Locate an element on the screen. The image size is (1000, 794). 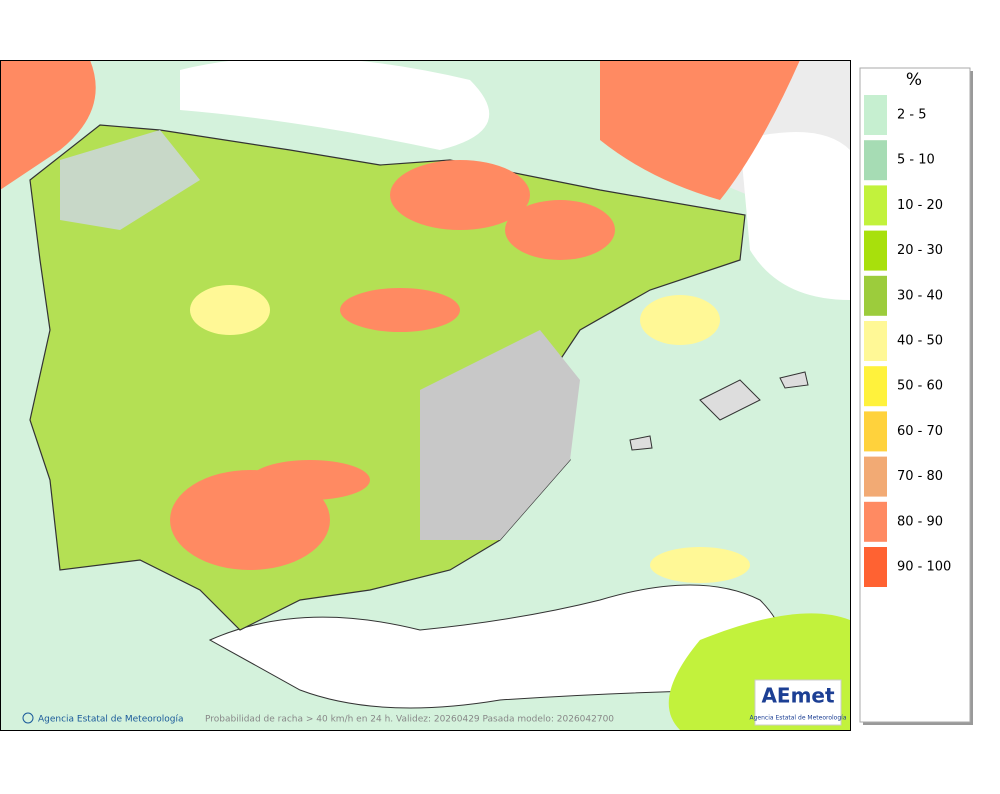
cloud-free-area is located at coordinates (335, 105).